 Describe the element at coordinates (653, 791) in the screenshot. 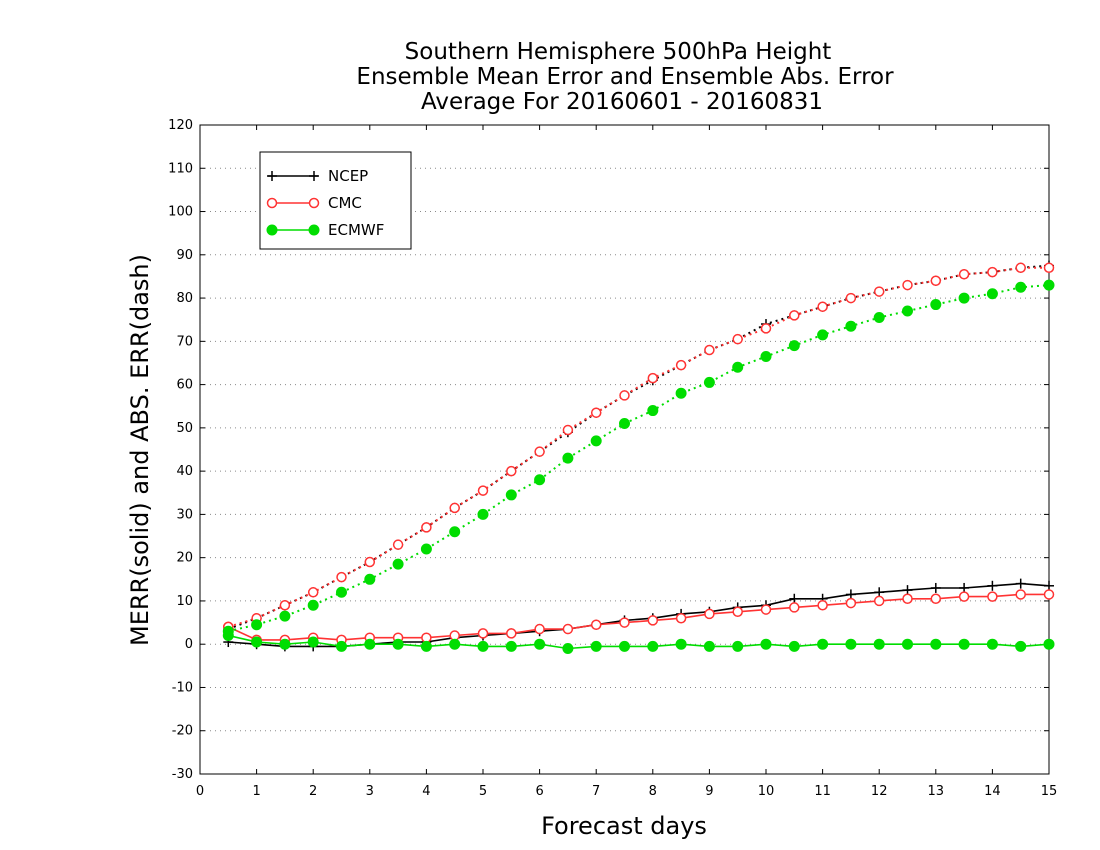

I see `x-tick-label: 8` at that location.